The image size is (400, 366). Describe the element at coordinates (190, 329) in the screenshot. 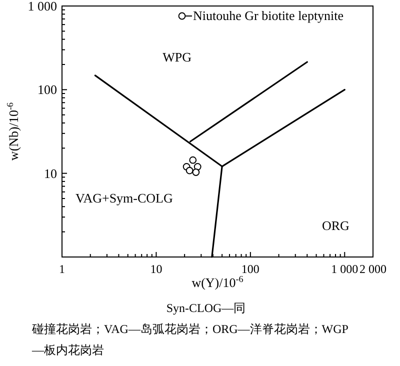

I see `text: Syn-CLOG—同碰撞花岗岩；VAG—岛弧花岗岩；ORG—洋脊花岗岩；WGP—板内花岗岩` at that location.